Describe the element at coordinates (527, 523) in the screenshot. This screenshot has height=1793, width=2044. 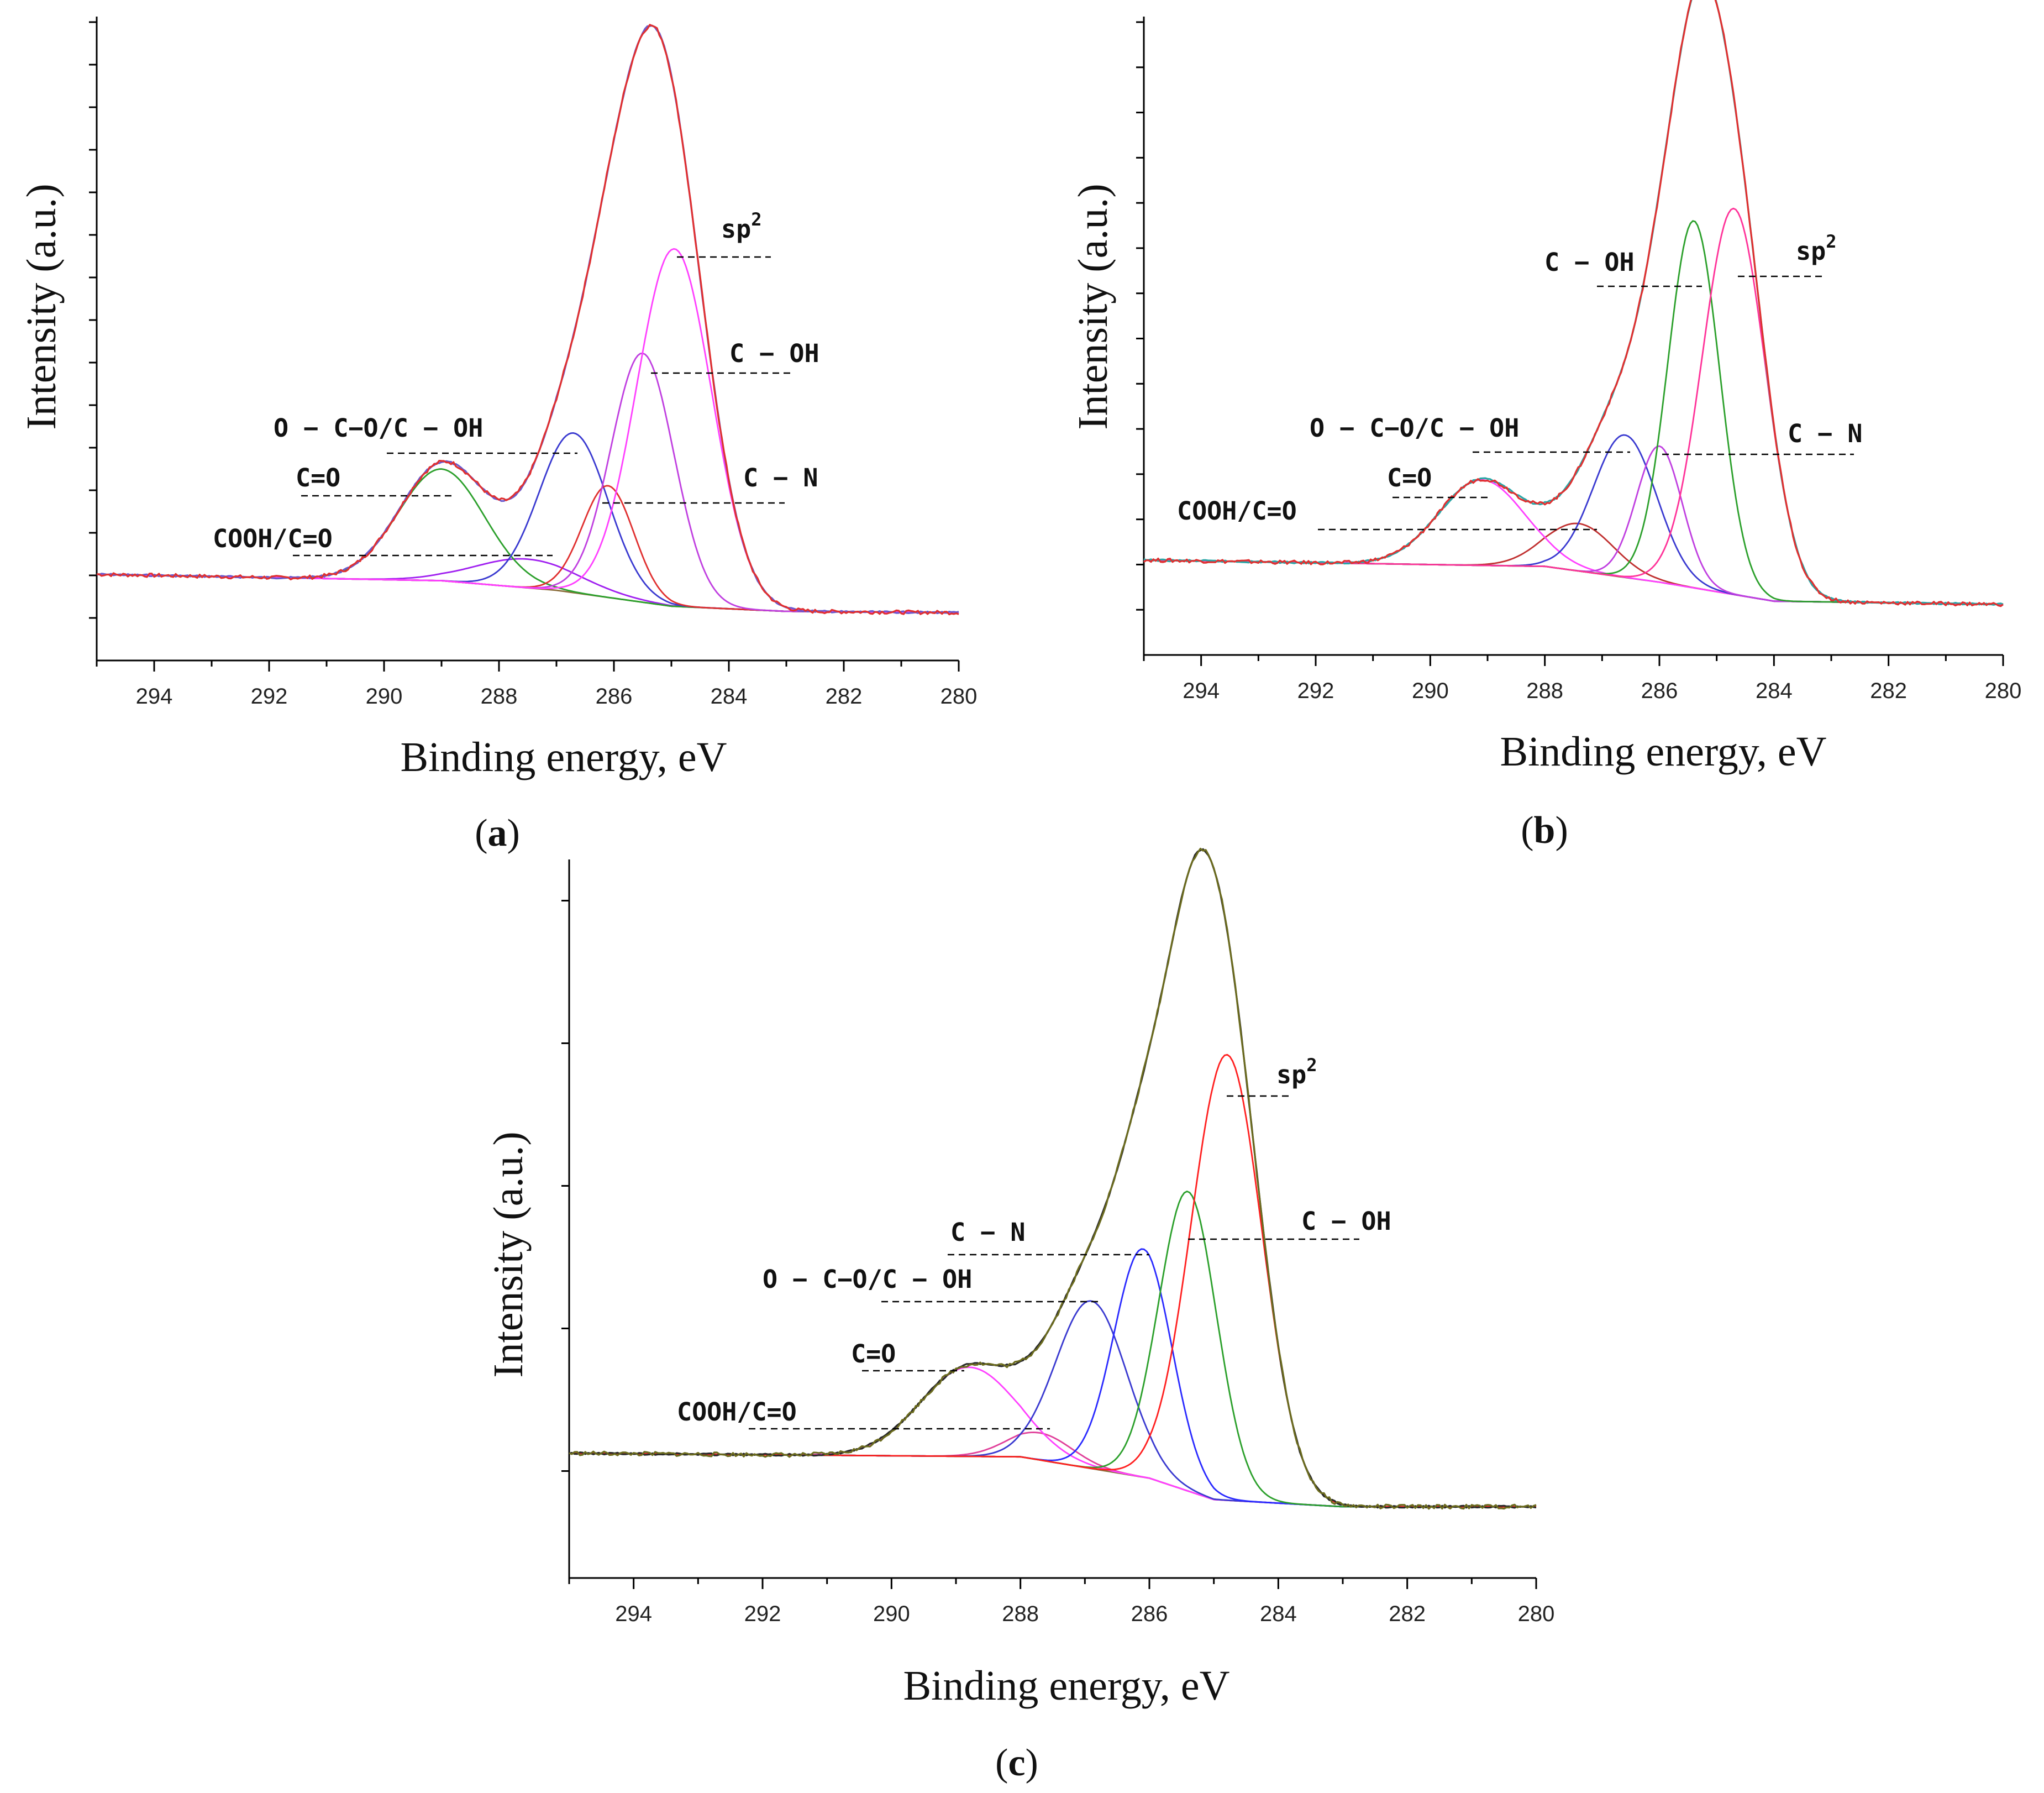
I see `peak-o-c-o-c-oh-curve` at that location.